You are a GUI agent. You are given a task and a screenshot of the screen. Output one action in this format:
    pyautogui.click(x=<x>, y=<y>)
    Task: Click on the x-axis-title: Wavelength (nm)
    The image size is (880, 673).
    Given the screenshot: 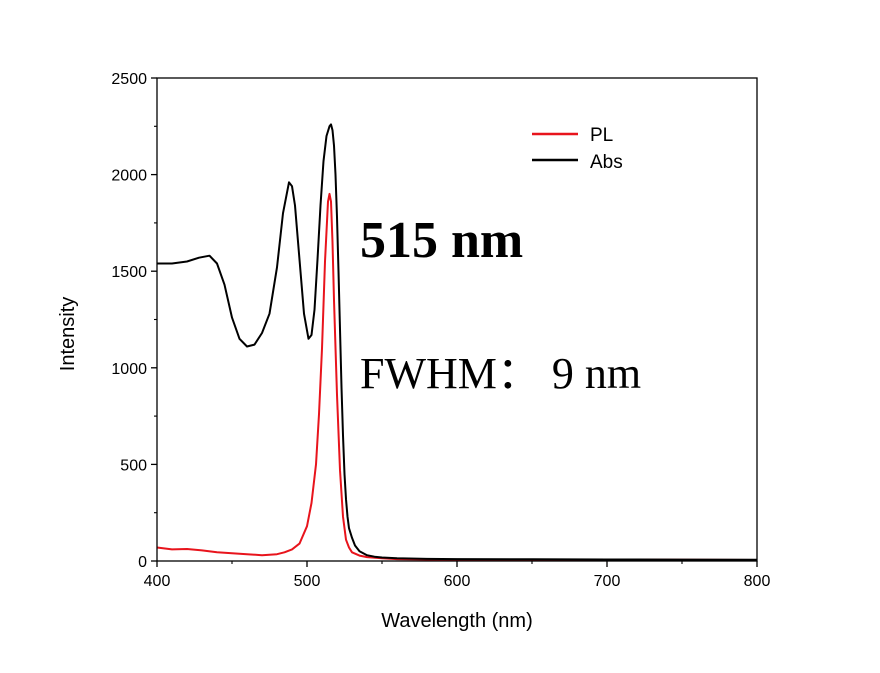 What is the action you would take?
    pyautogui.click(x=457, y=621)
    